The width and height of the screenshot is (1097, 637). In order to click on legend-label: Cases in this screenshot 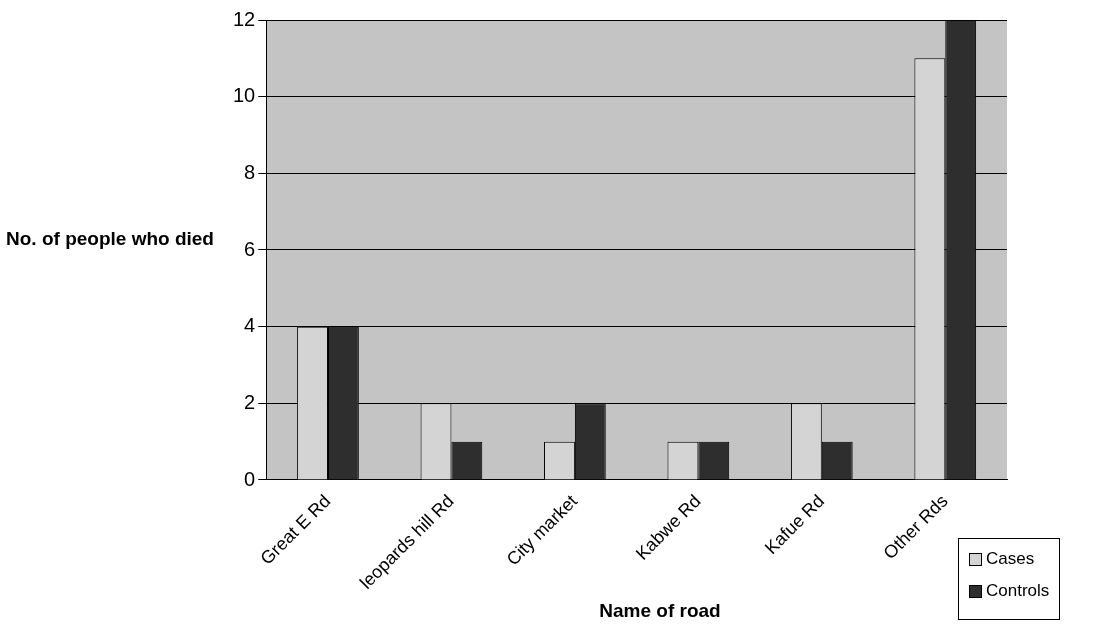, I will do `click(1010, 559)`.